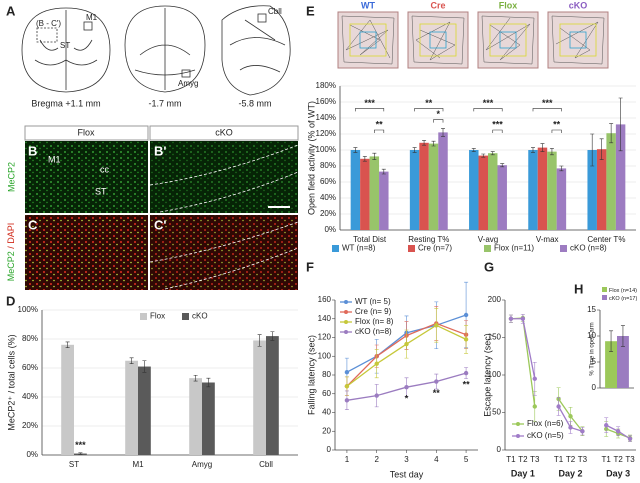 Image resolution: width=640 pixels, height=483 pixels. I want to click on x-tick-label: 3, so click(406, 459).